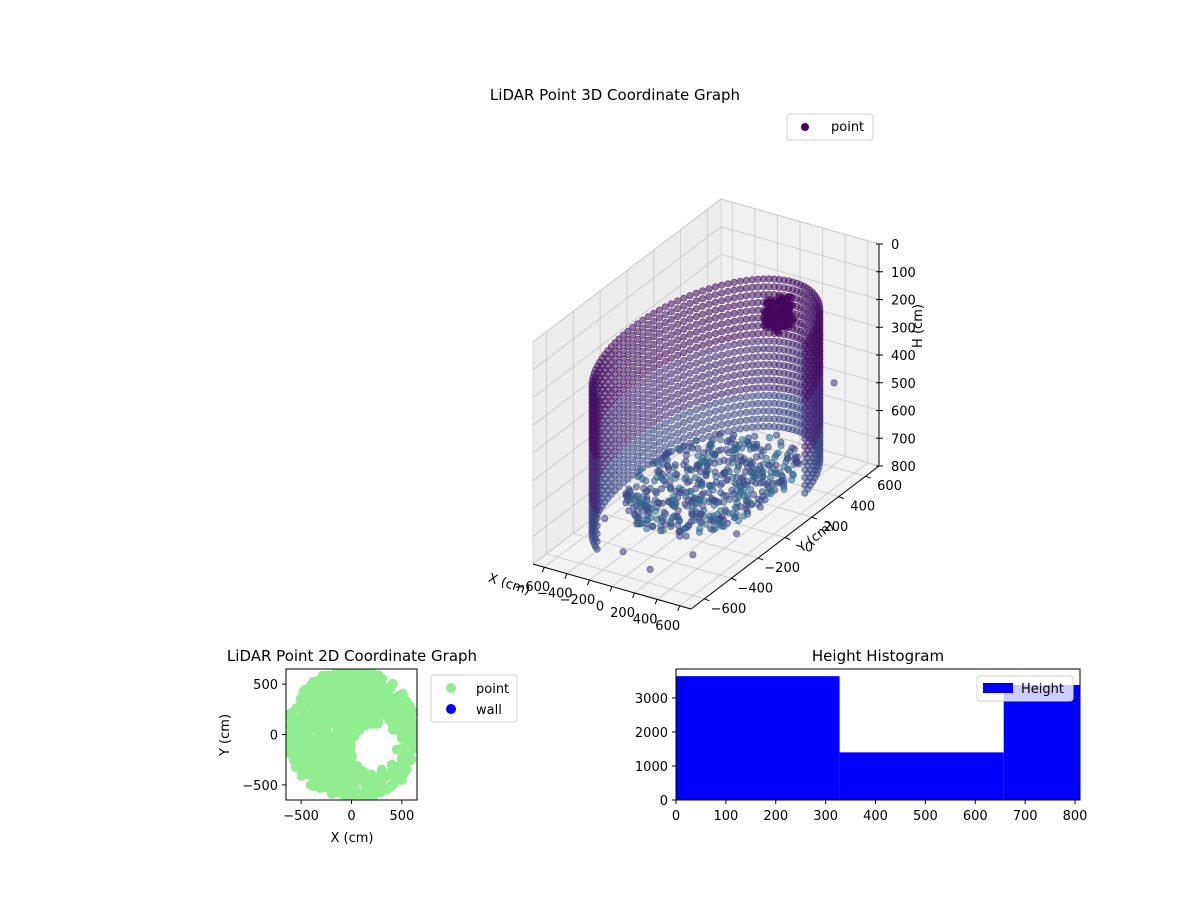 The image size is (1200, 900). I want to click on z-tick-label: 100, so click(903, 273).